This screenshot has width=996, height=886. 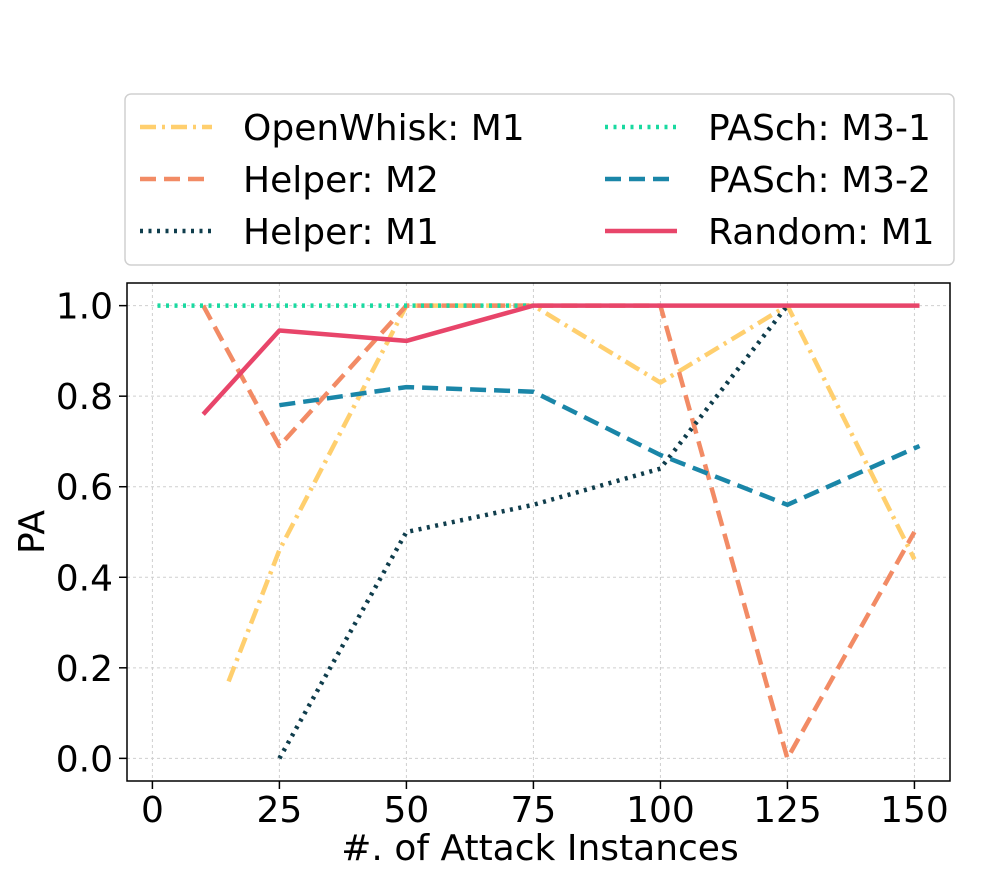 What do you see at coordinates (32, 532) in the screenshot?
I see `y-axis-label: PA` at bounding box center [32, 532].